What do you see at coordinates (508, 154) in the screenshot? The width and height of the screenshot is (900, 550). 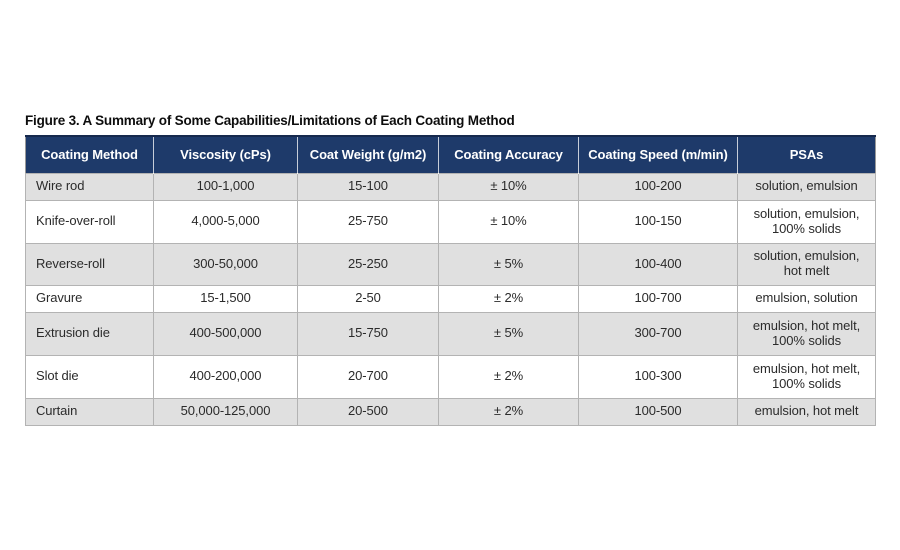 I see `column-header-coating-accuracy: Coating Accuracy` at bounding box center [508, 154].